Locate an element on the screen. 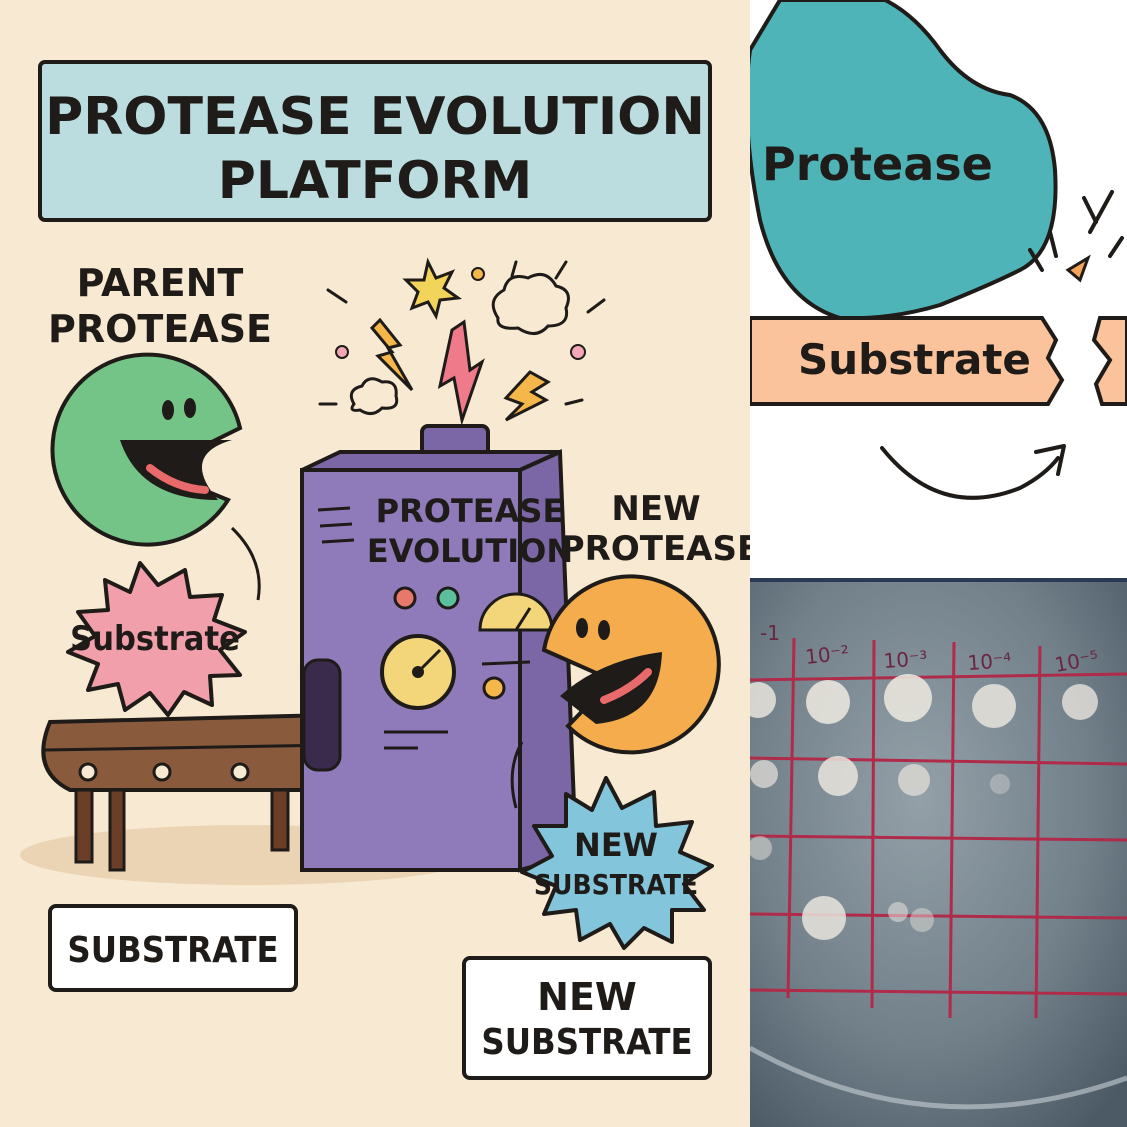 This screenshot has width=1127, height=1127. protease-shape is located at coordinates (904, 160).